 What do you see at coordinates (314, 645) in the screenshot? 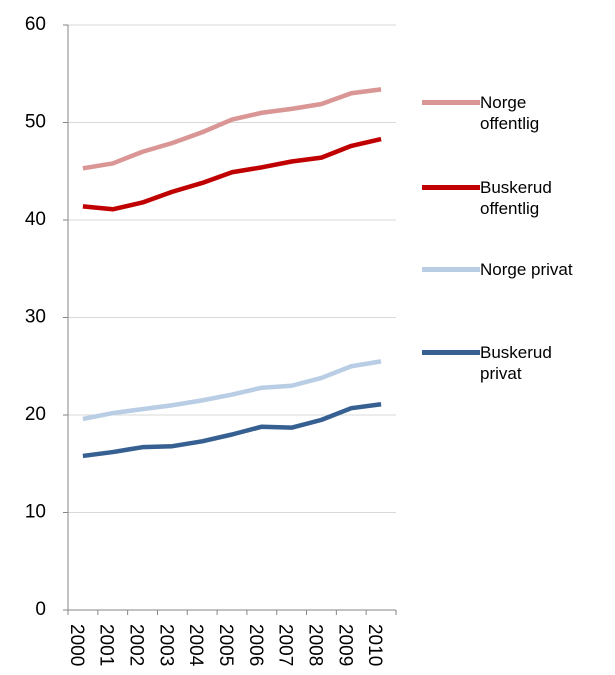
I see `x-tick-label: 2008` at bounding box center [314, 645].